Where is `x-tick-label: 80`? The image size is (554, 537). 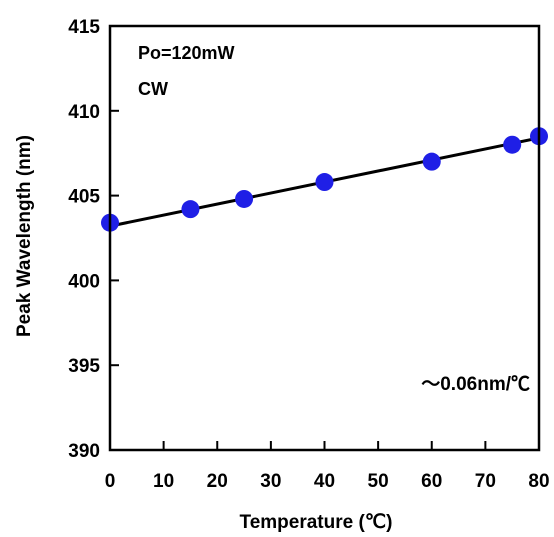
x-tick-label: 80 is located at coordinates (538, 481).